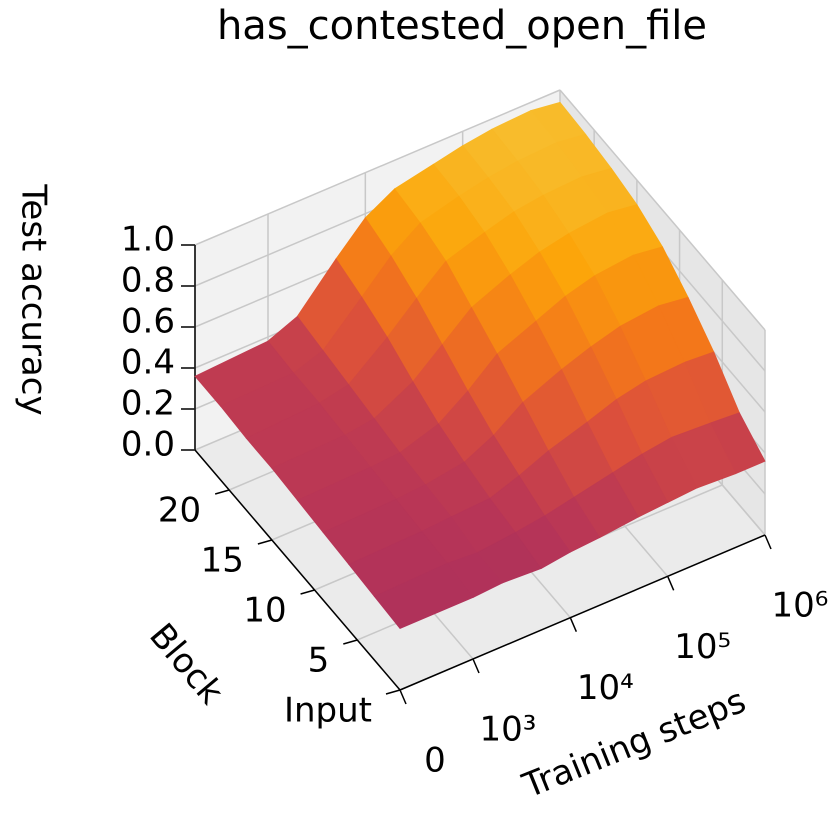 The height and width of the screenshot is (834, 830). What do you see at coordinates (179, 511) in the screenshot?
I see `y-tick-label: 20` at bounding box center [179, 511].